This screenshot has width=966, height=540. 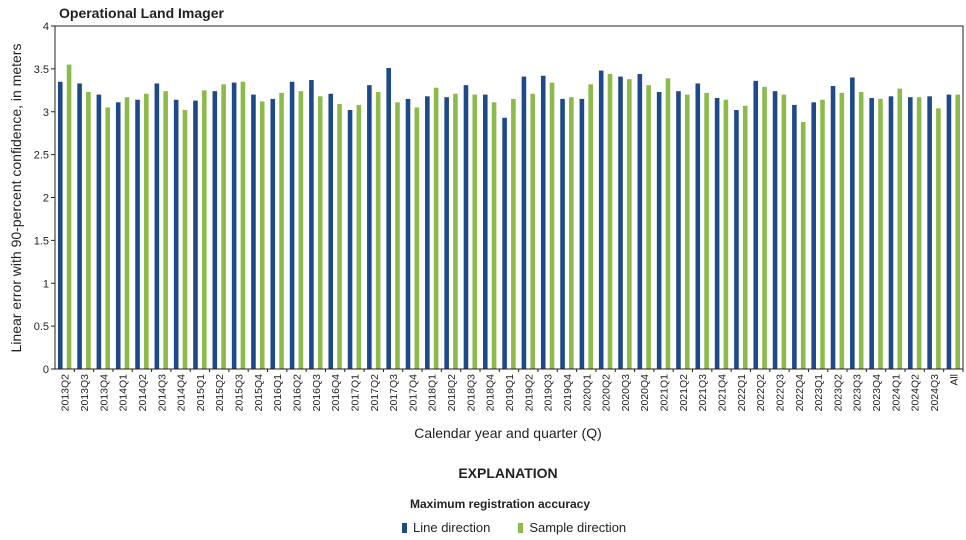 I want to click on bar-sample-2016Q2, so click(x=301, y=230).